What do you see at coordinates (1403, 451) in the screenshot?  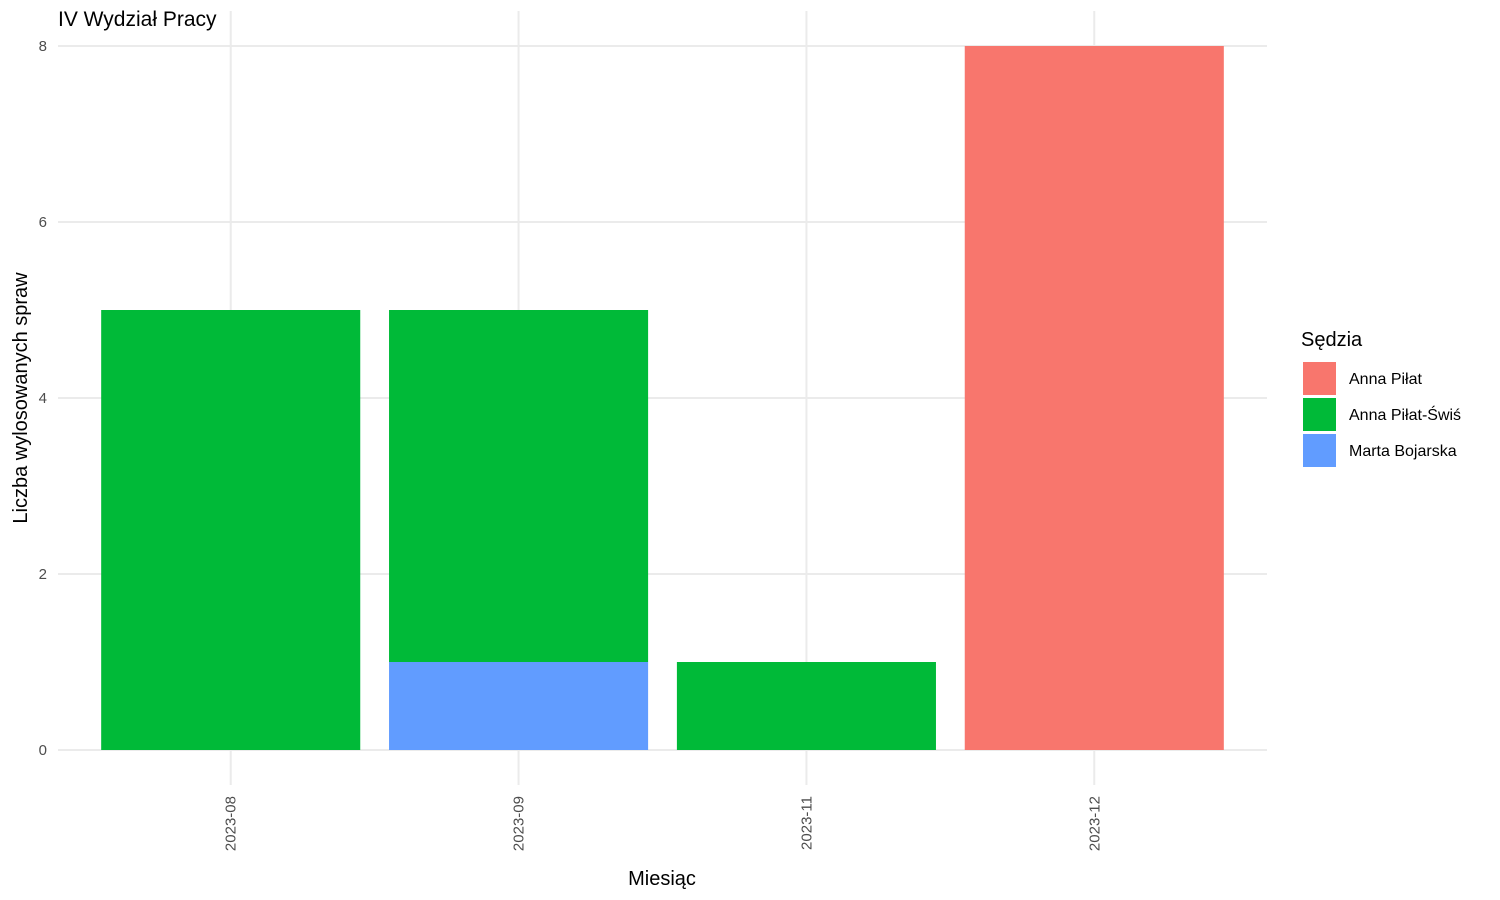 I see `legend-entry-label: Marta Bojarska` at bounding box center [1403, 451].